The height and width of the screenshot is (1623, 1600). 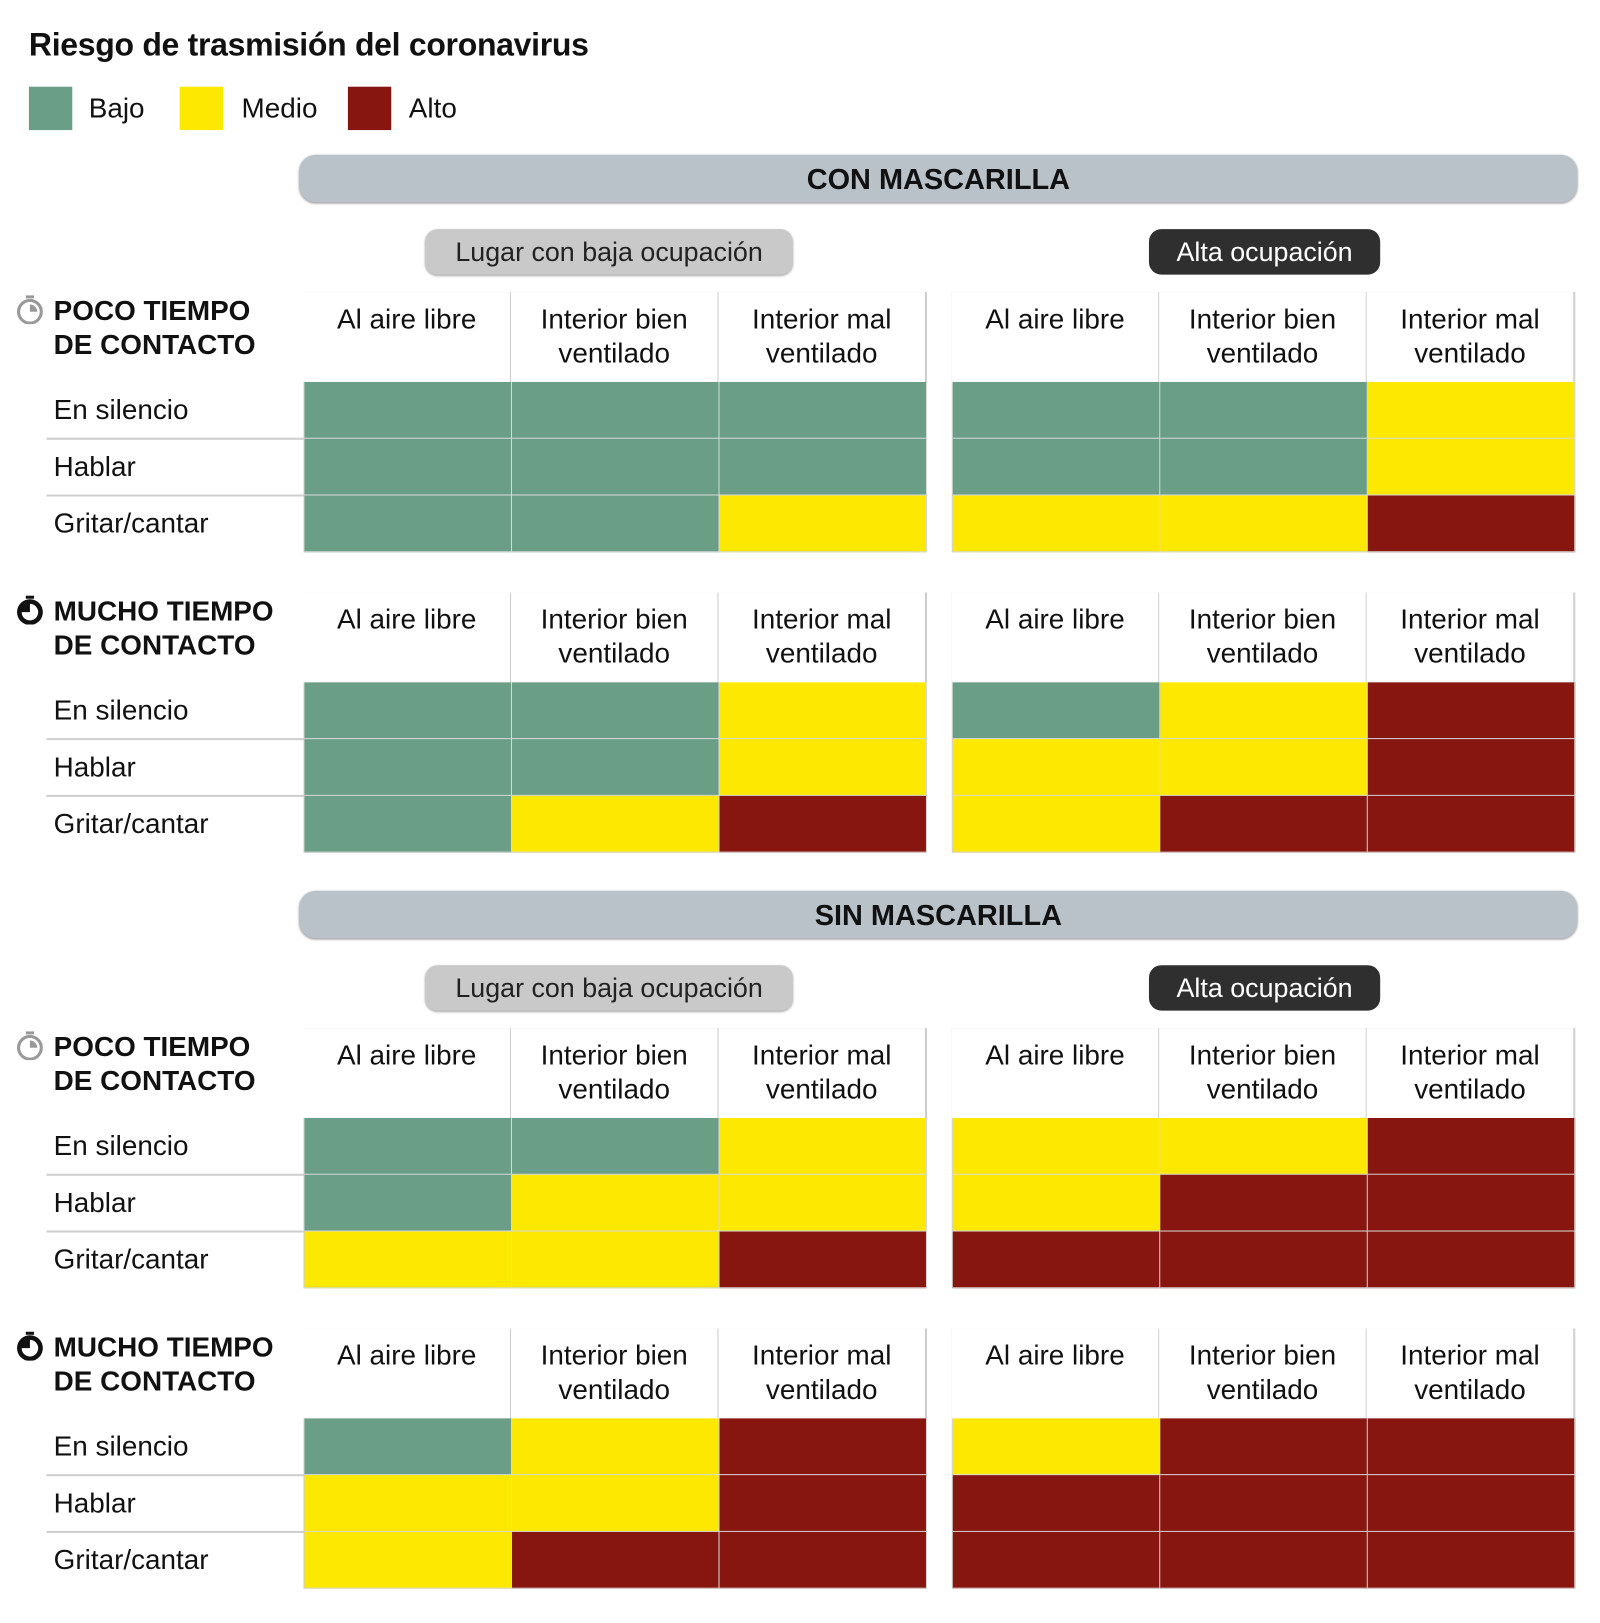 I want to click on contact-time-label: POCO TIEMPO DE CONTACTO, so click(x=155, y=328).